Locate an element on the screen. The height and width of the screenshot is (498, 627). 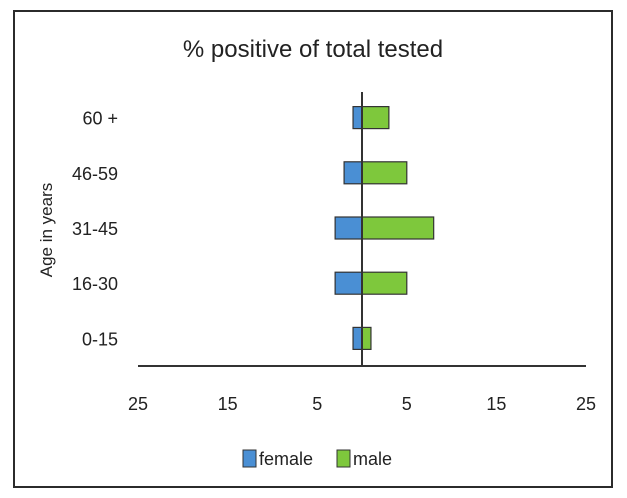
chart-title: % positive of total tested is located at coordinates (313, 49).